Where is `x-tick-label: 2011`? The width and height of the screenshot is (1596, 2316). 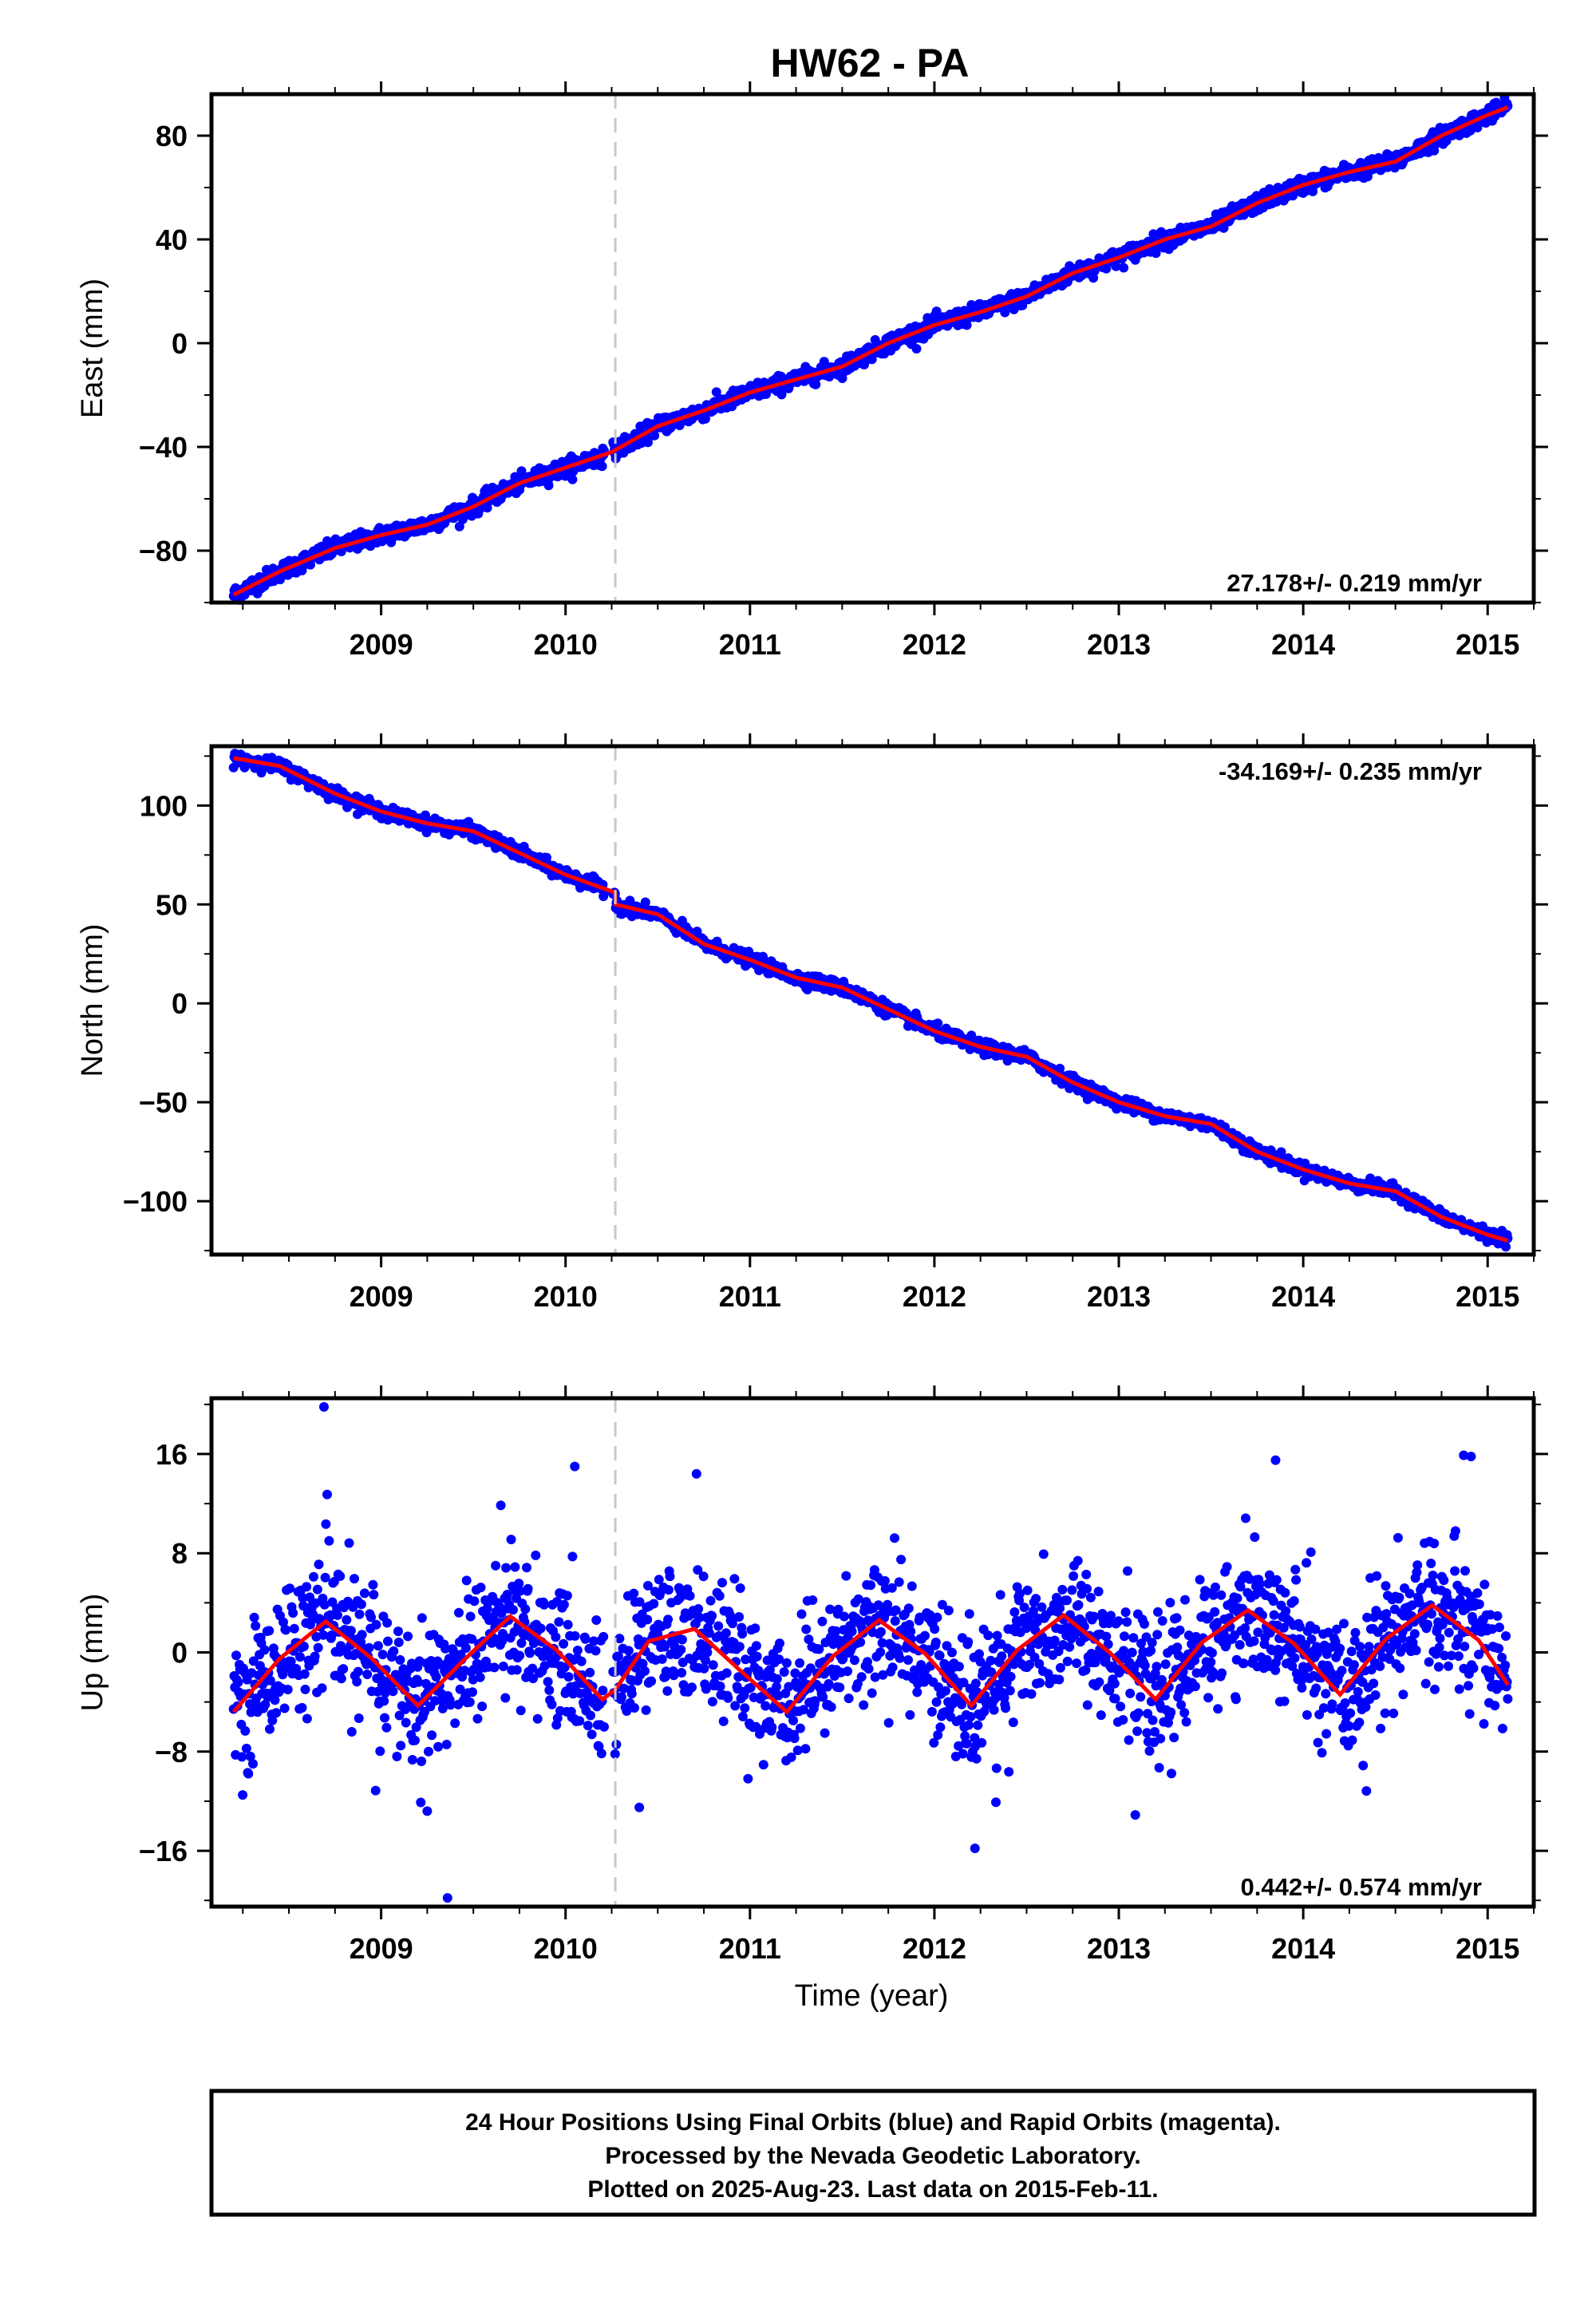 x-tick-label: 2011 is located at coordinates (750, 1296).